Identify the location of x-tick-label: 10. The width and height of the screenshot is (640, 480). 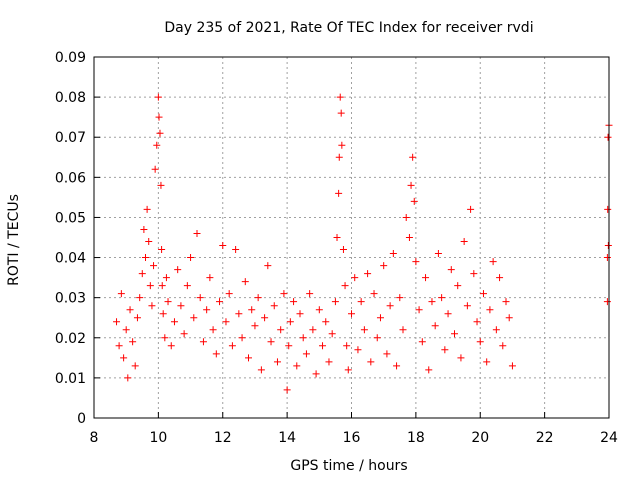
(158, 438).